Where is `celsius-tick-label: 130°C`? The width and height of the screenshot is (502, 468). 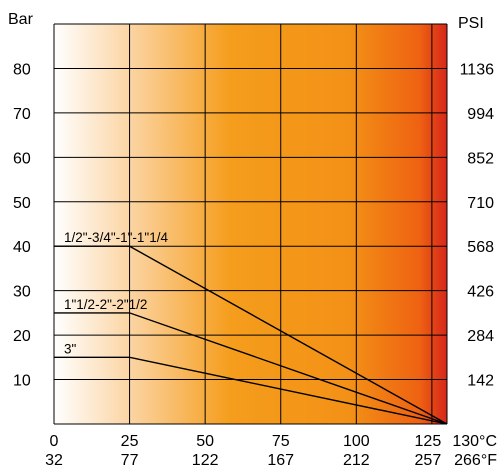
celsius-tick-label: 130°C is located at coordinates (474, 441).